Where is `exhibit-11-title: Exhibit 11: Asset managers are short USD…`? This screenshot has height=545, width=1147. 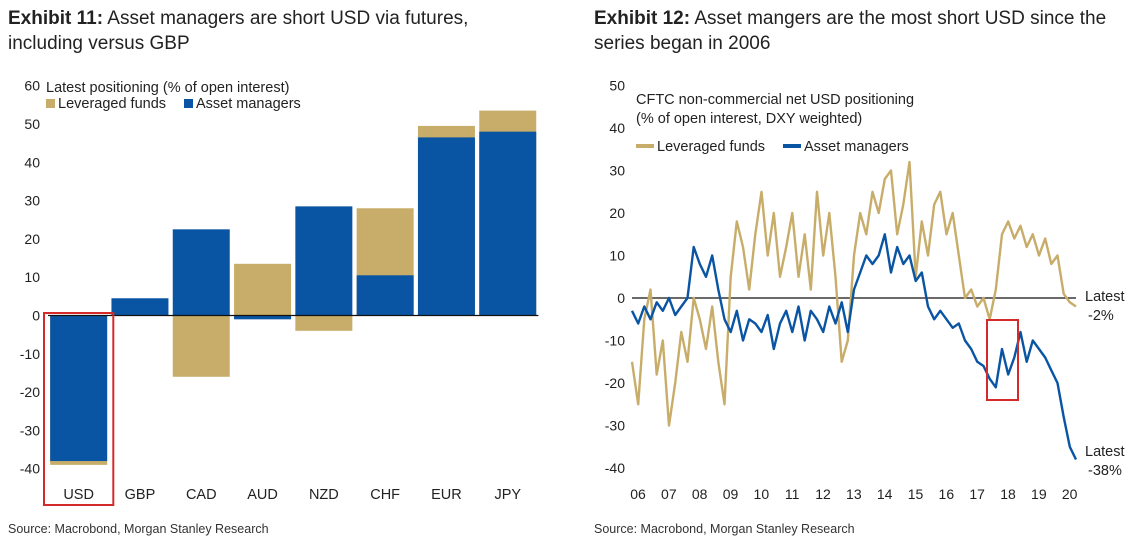
exhibit-11-title: Exhibit 11: Asset managers are short USD… is located at coordinates (238, 31).